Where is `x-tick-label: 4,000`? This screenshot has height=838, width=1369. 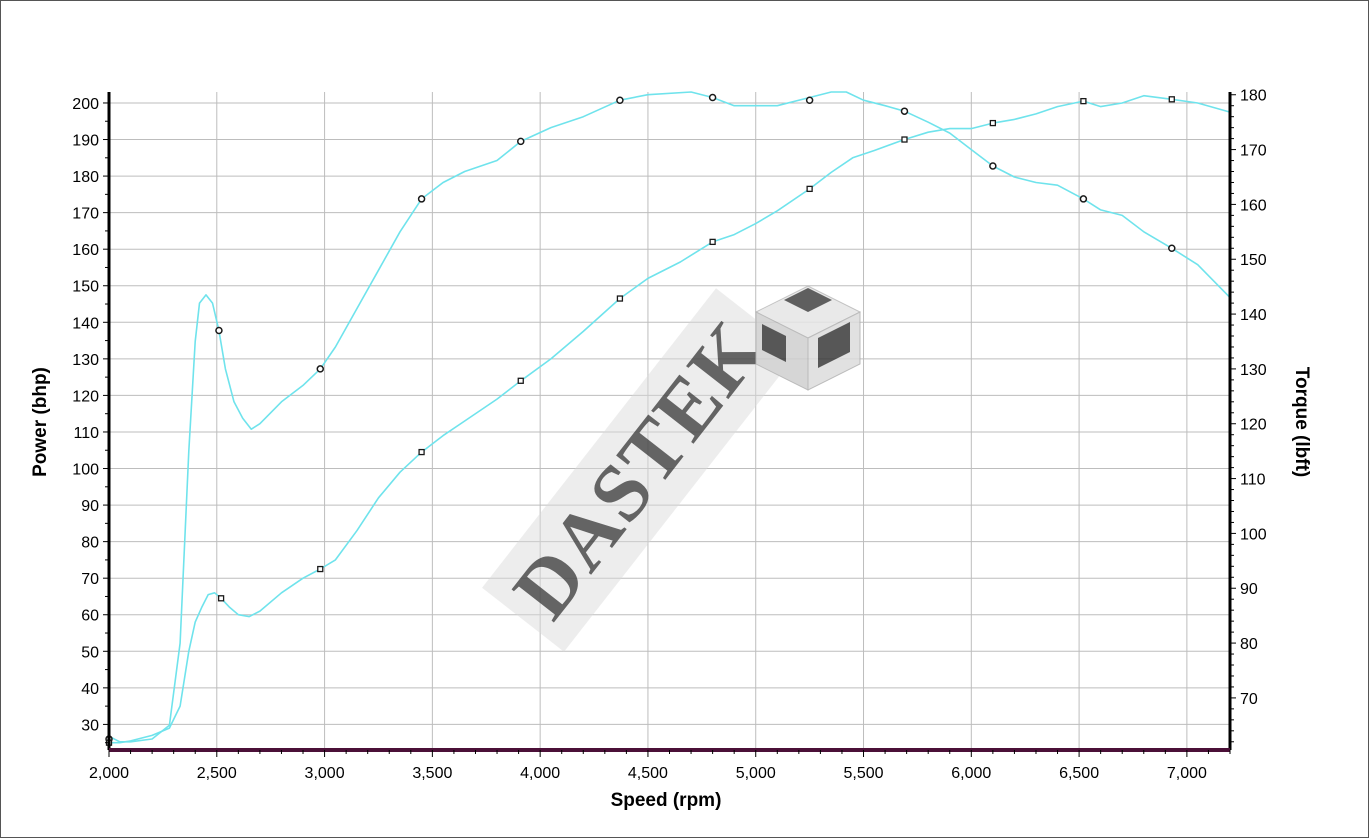 x-tick-label: 4,000 is located at coordinates (540, 773).